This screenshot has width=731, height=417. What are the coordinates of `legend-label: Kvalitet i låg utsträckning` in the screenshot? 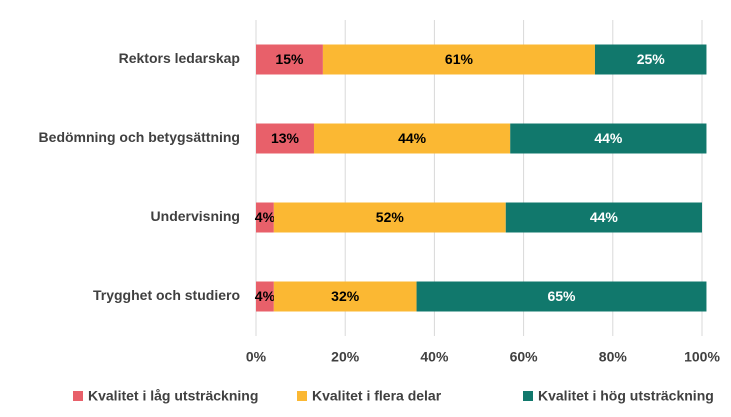 It's located at (173, 396).